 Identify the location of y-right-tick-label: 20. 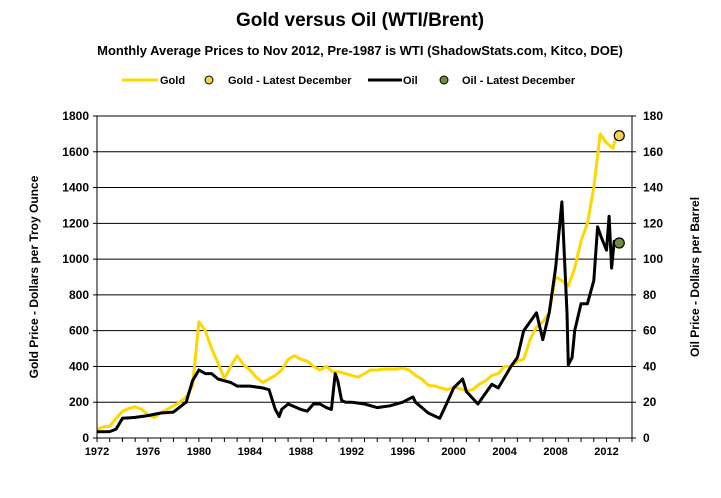
(650, 402).